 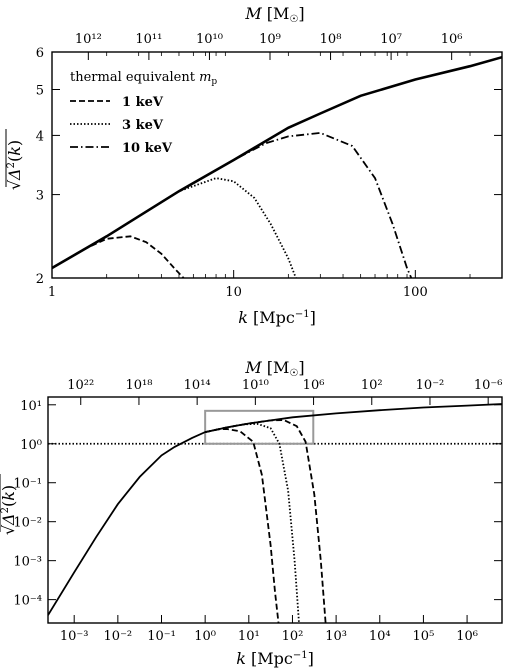 I want to click on bottom-panel-y-axis-label: √Δ2(k), so click(x=9, y=504).